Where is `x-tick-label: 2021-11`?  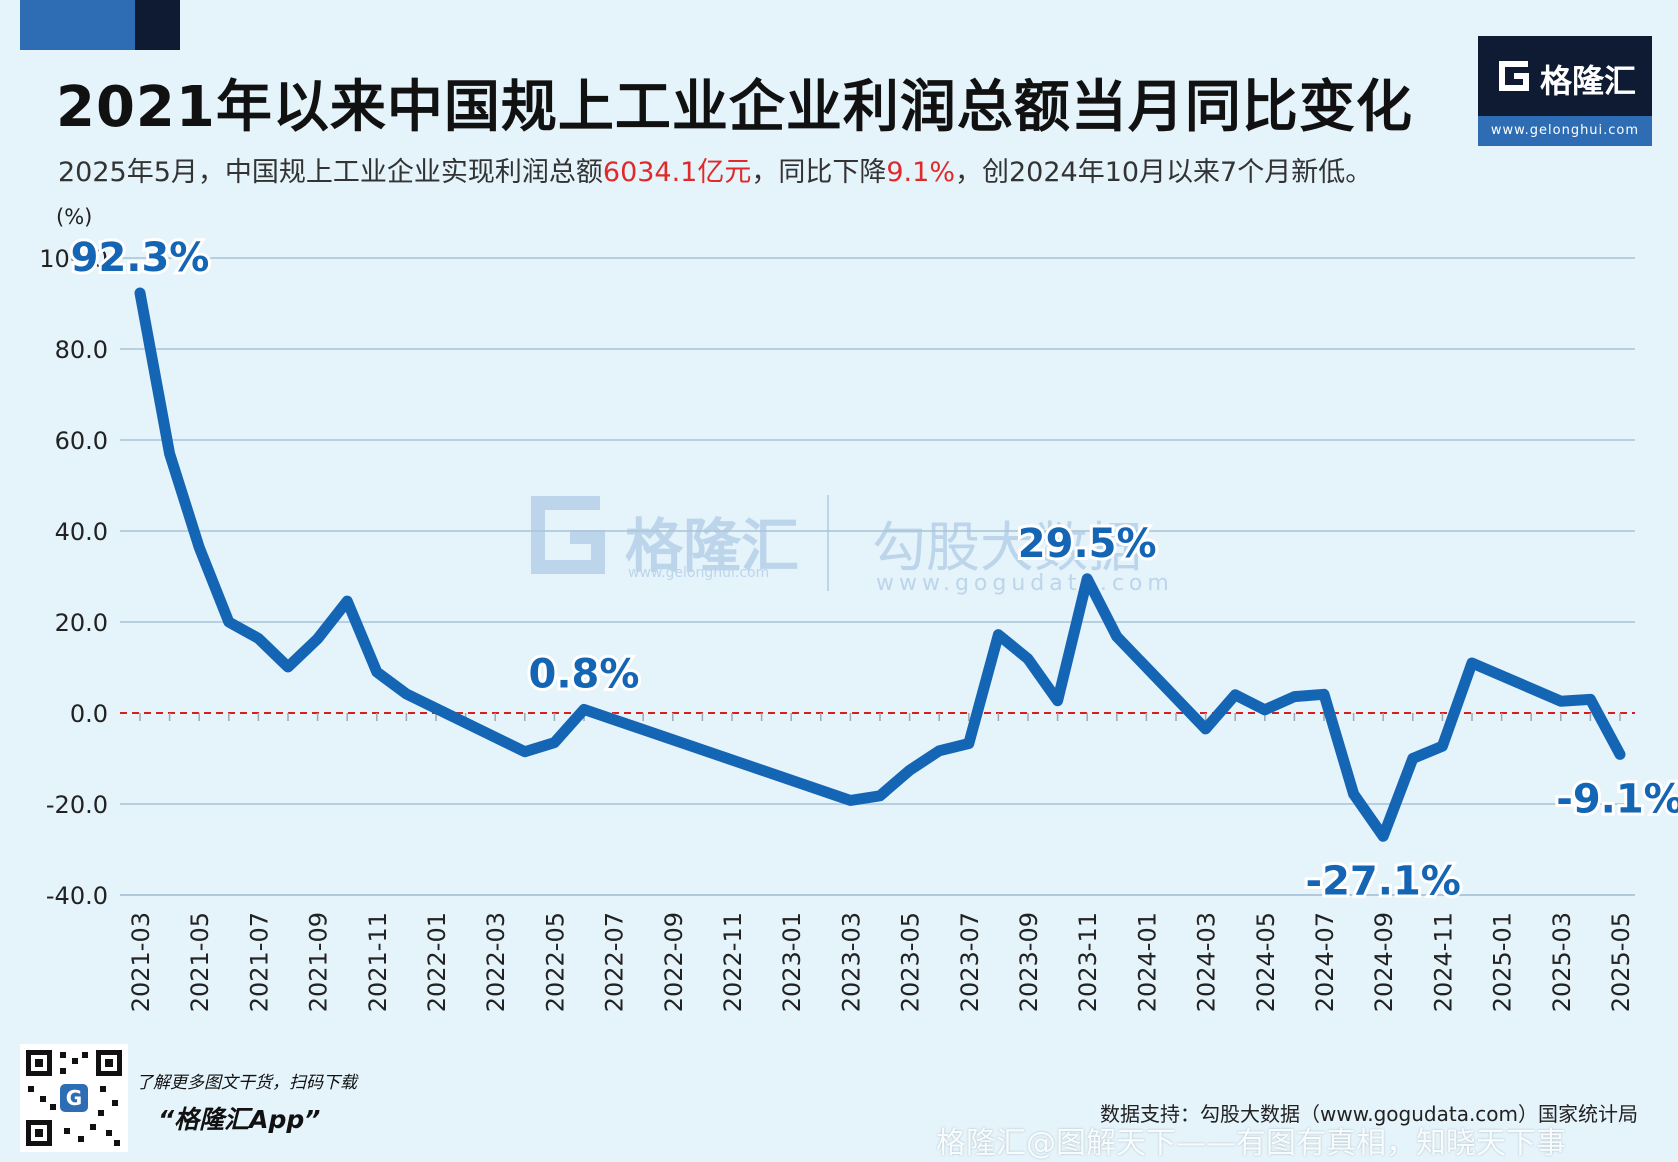 x-tick-label: 2021-11 is located at coordinates (378, 962).